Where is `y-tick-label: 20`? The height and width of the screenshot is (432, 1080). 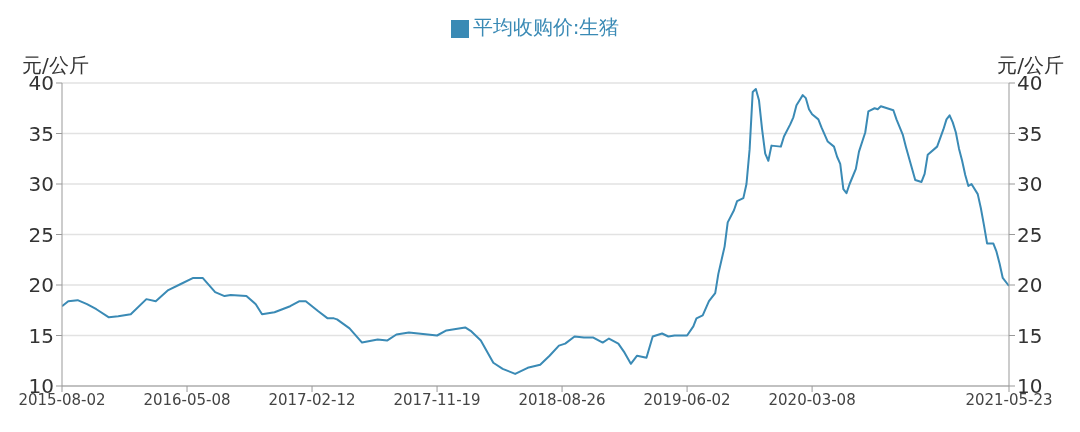
y-tick-label: 20 is located at coordinates (41, 285).